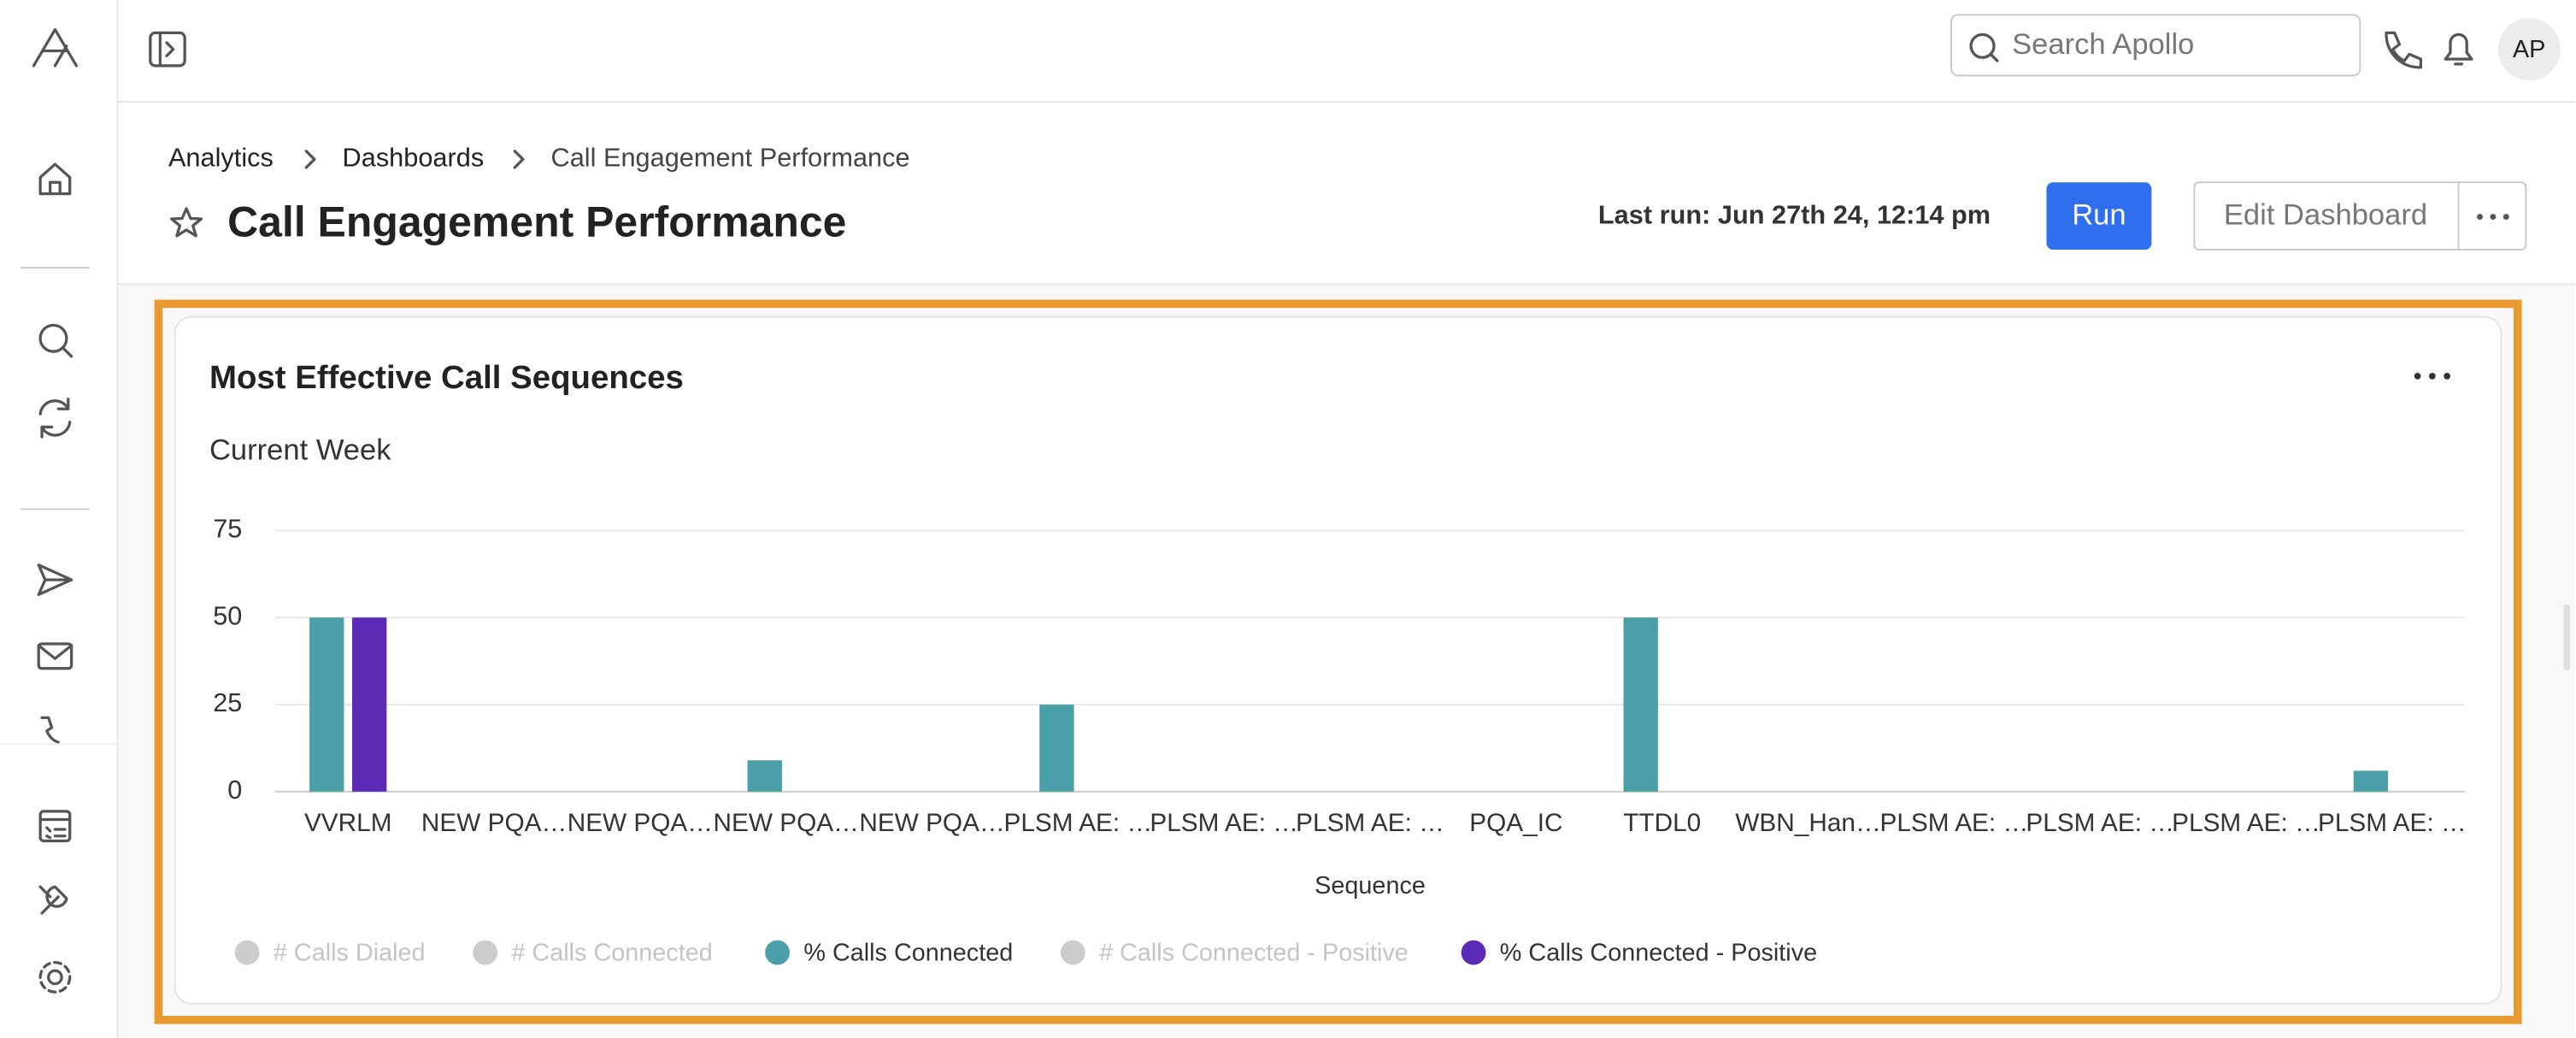 This screenshot has height=1038, width=2576. What do you see at coordinates (348, 823) in the screenshot?
I see `x-tick-label: VVRLM` at bounding box center [348, 823].